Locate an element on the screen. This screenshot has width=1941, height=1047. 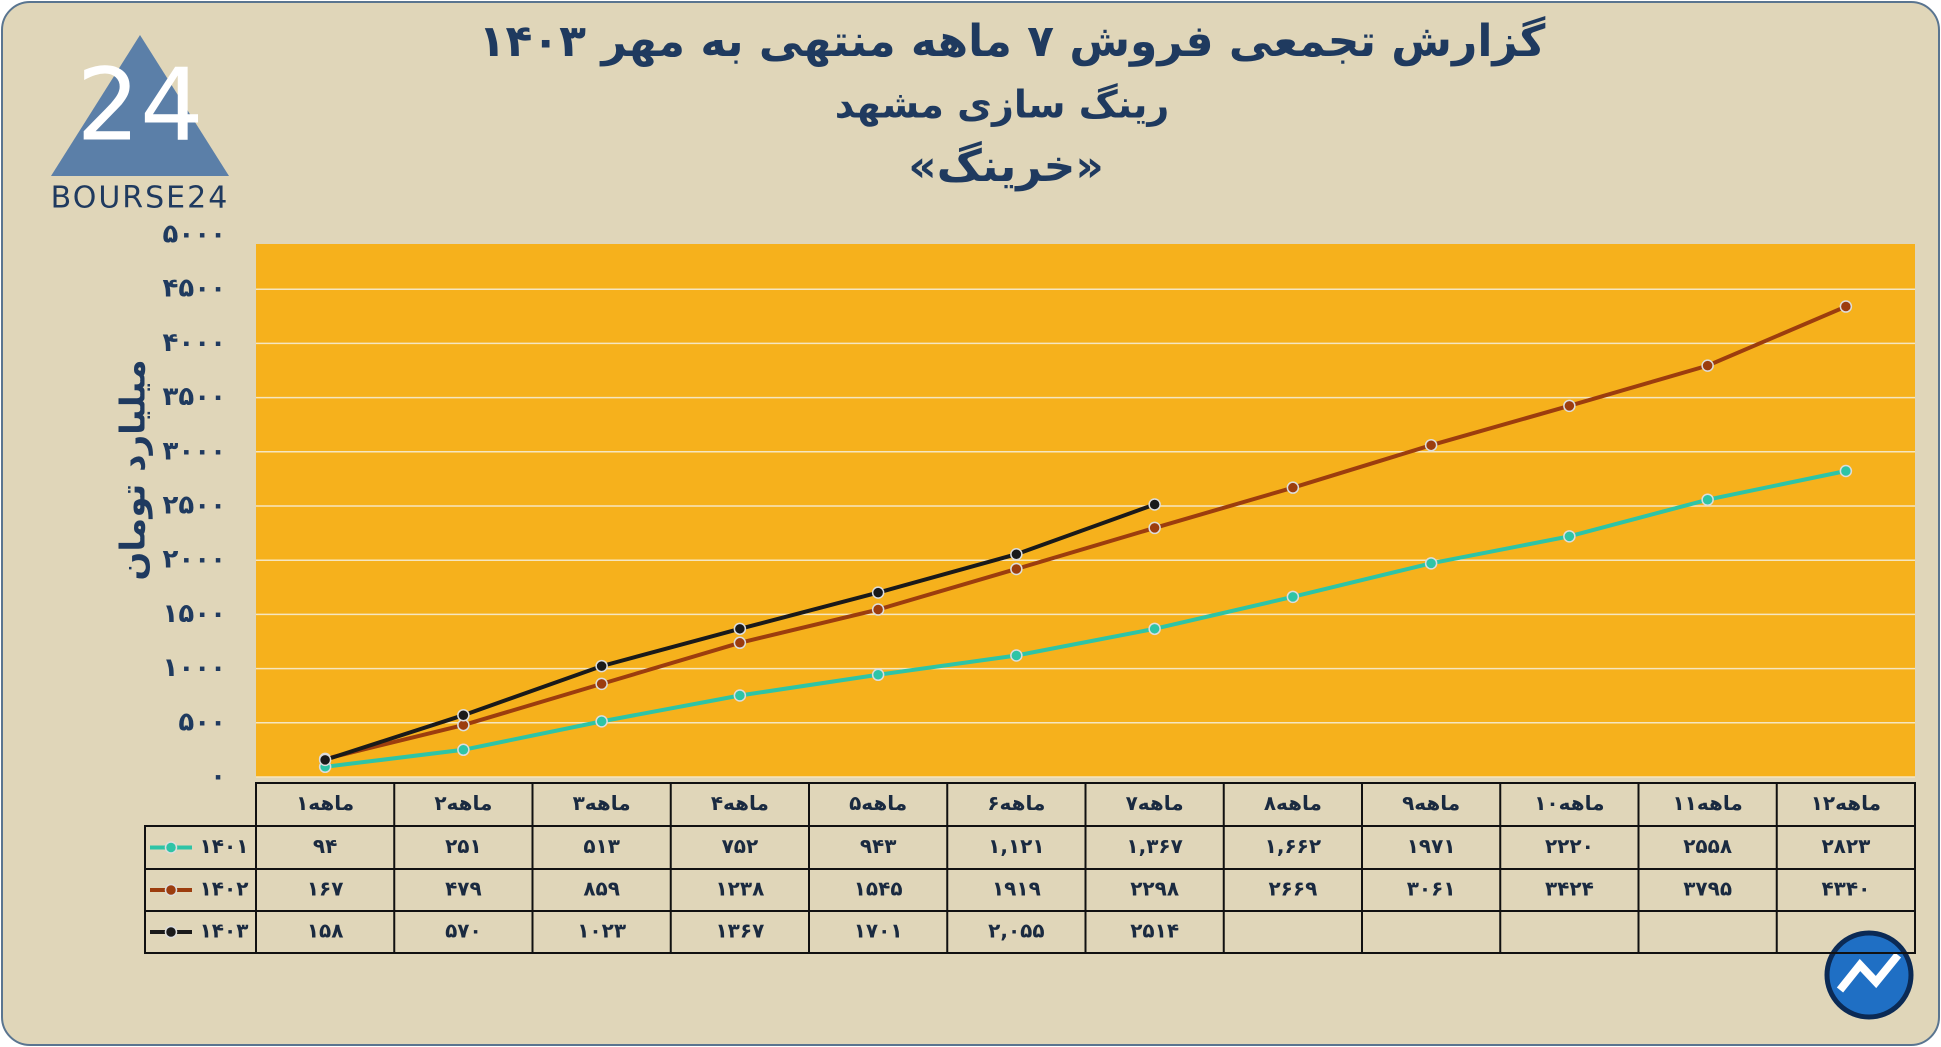
data-label: ۲۵۵۸ is located at coordinates (1707, 846).